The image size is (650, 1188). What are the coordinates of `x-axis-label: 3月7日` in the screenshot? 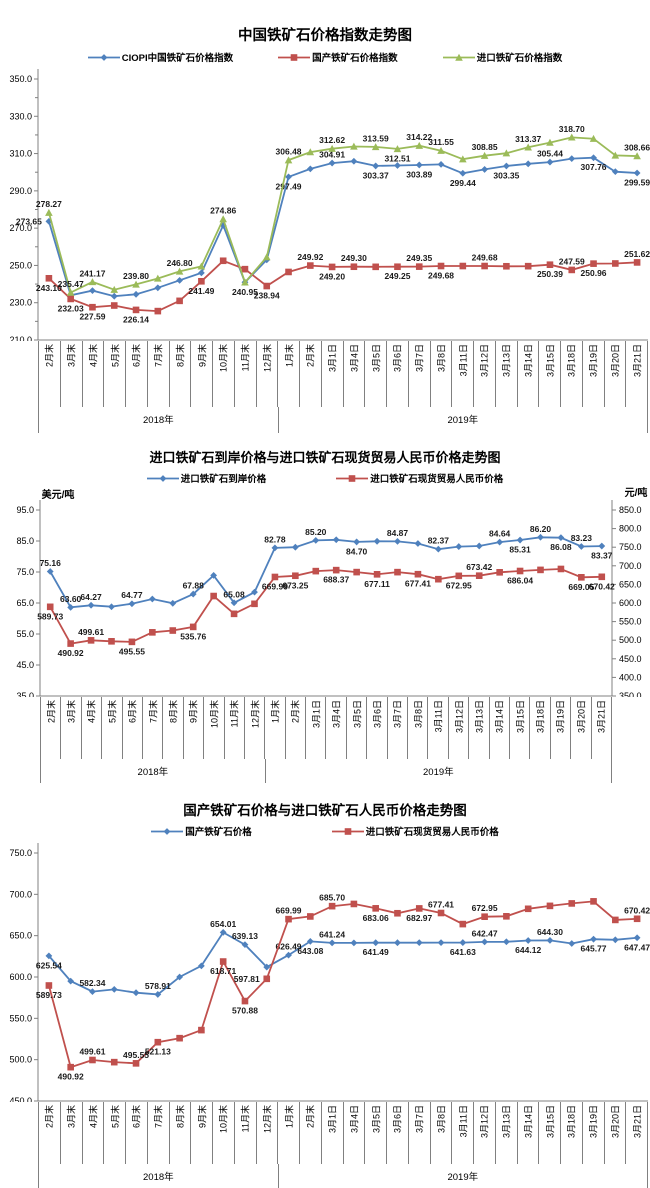 It's located at (397, 714).